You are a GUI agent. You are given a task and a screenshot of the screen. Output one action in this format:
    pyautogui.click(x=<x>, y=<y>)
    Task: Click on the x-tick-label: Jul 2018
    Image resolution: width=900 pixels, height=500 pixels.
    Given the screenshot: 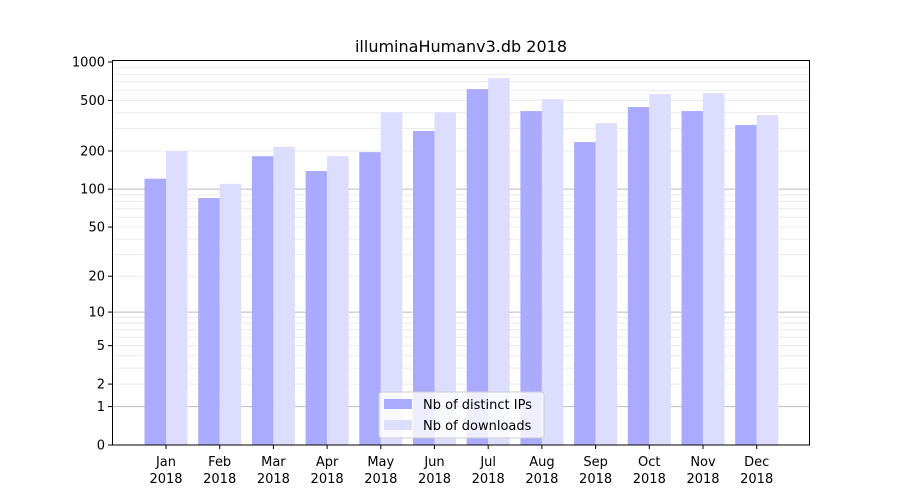 What is the action you would take?
    pyautogui.click(x=488, y=471)
    